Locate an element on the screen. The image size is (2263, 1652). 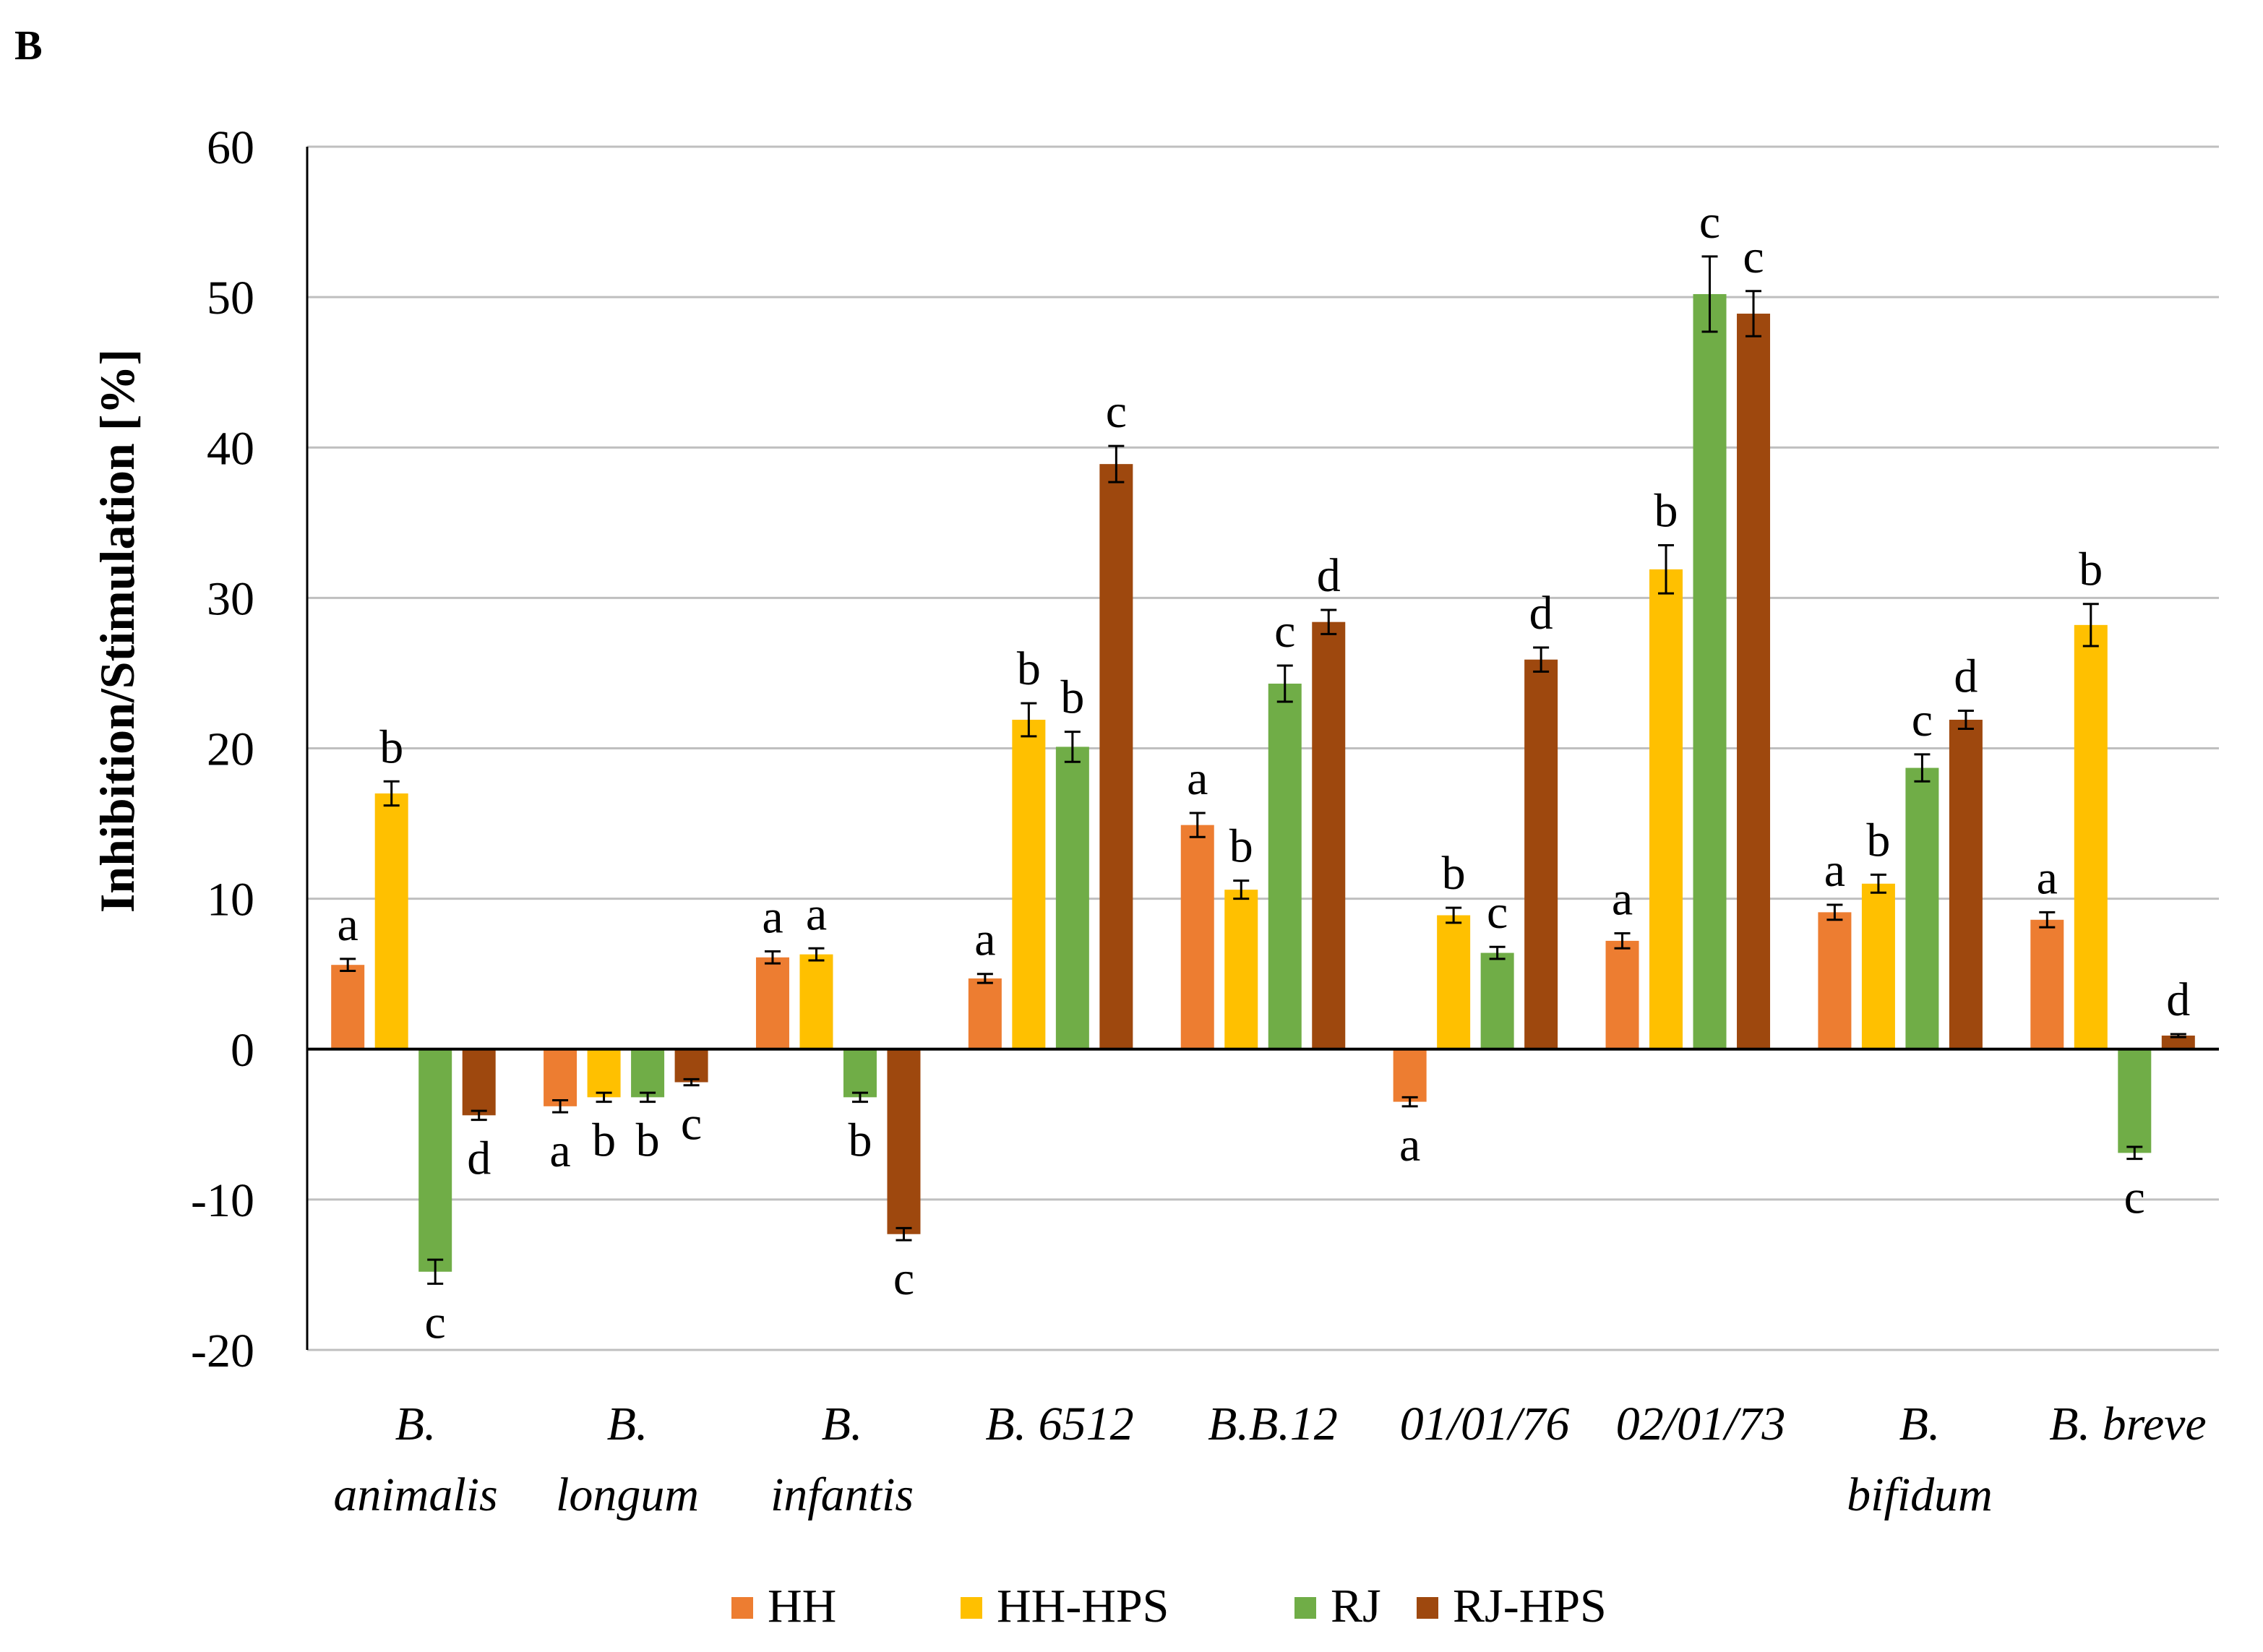
y-tick-label: 30 is located at coordinates (230, 598).